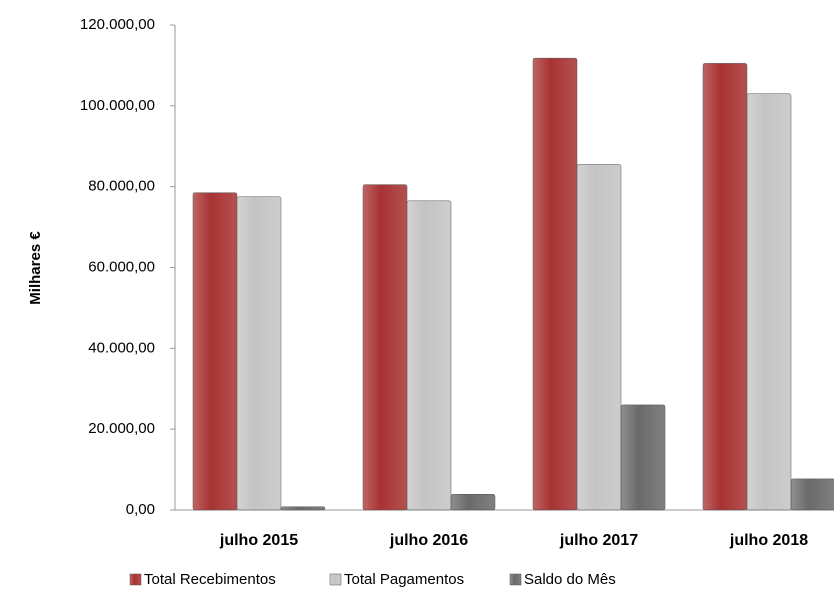 This screenshot has width=834, height=598. What do you see at coordinates (121, 347) in the screenshot?
I see `y-tick-label: 40.000,00` at bounding box center [121, 347].